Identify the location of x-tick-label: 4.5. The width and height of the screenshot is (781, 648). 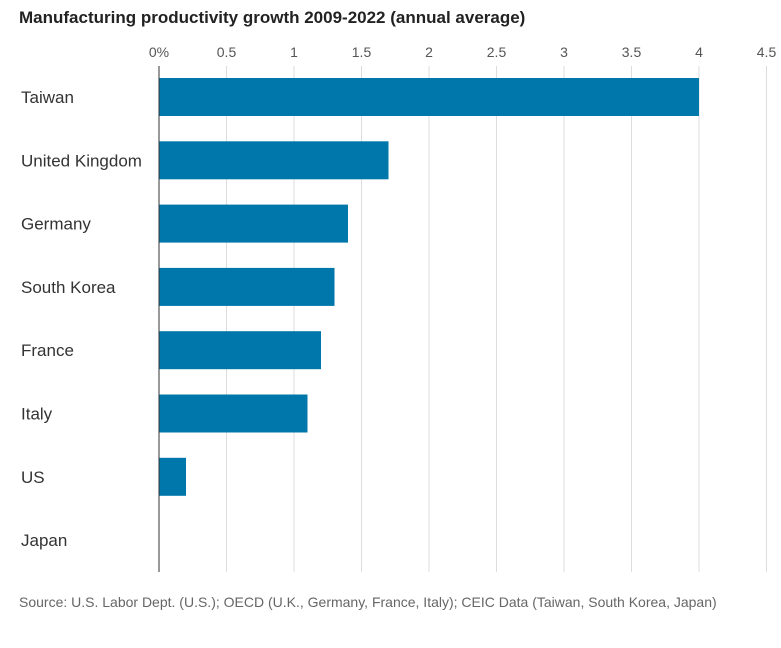
(767, 52).